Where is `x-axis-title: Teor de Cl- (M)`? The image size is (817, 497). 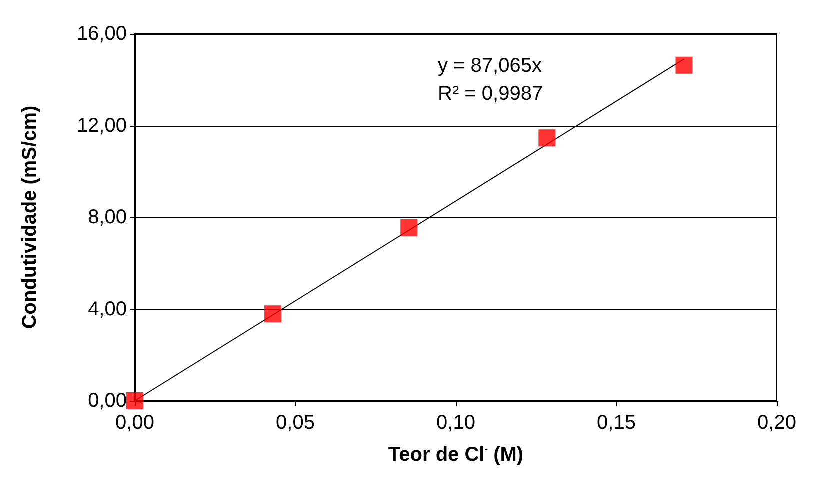 x-axis-title: Teor de Cl- (M) is located at coordinates (456, 455).